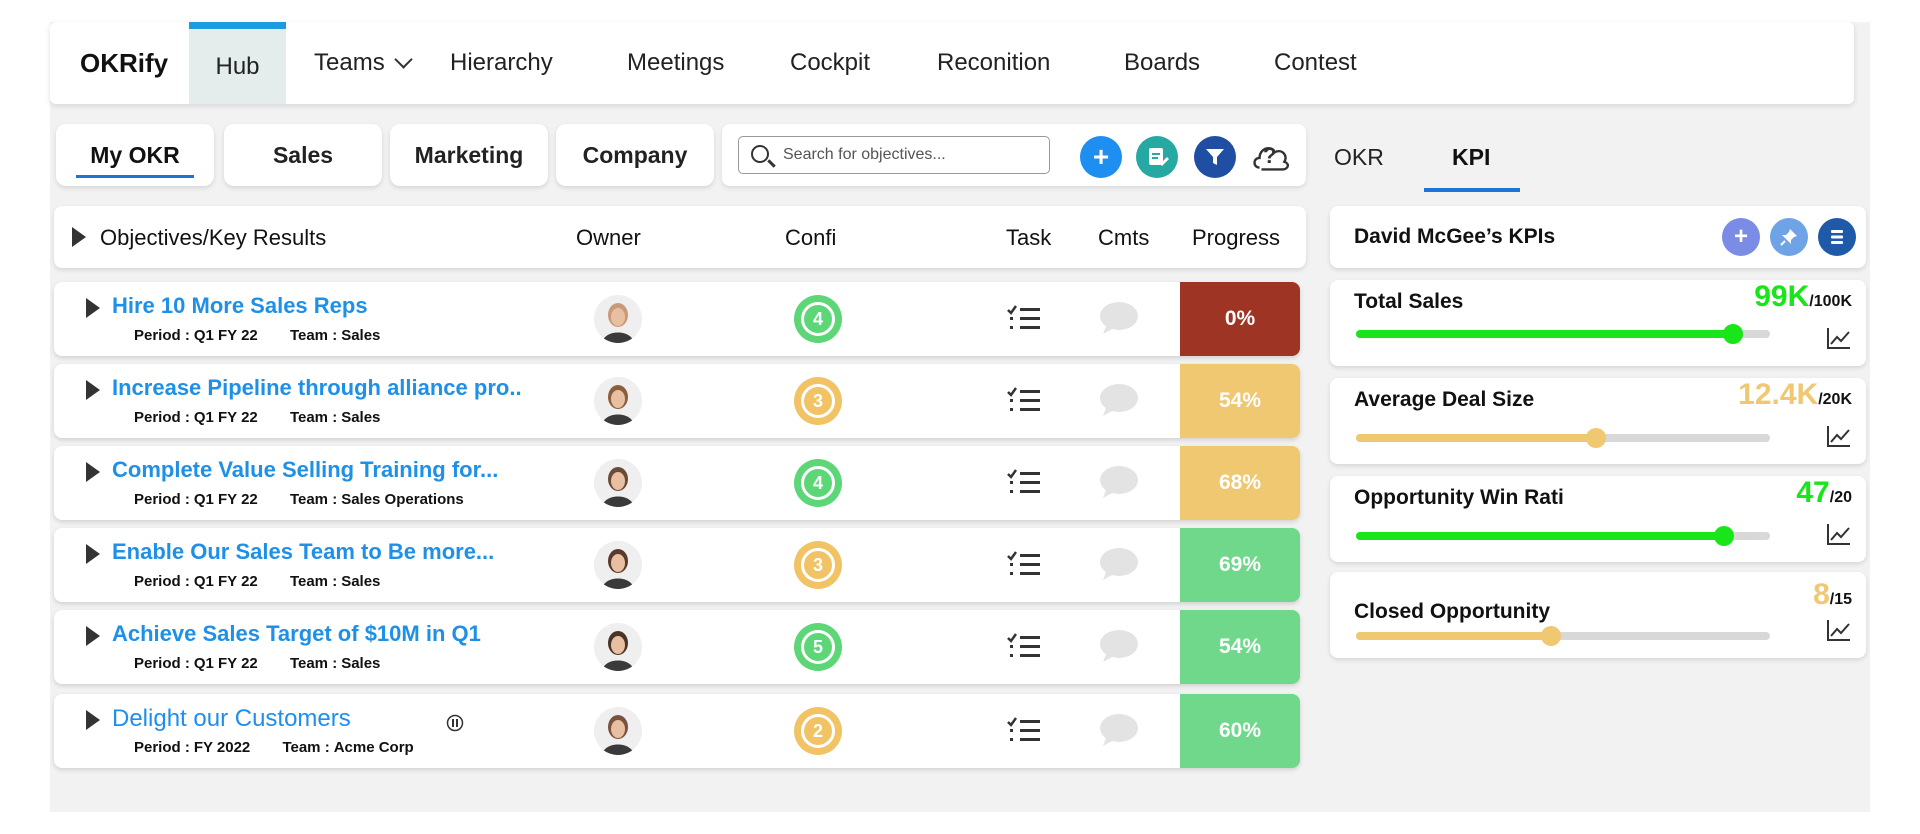 This screenshot has height=834, width=1920. What do you see at coordinates (1598, 519) in the screenshot?
I see `kpi-card: Opportunity Win Rati 47/20` at bounding box center [1598, 519].